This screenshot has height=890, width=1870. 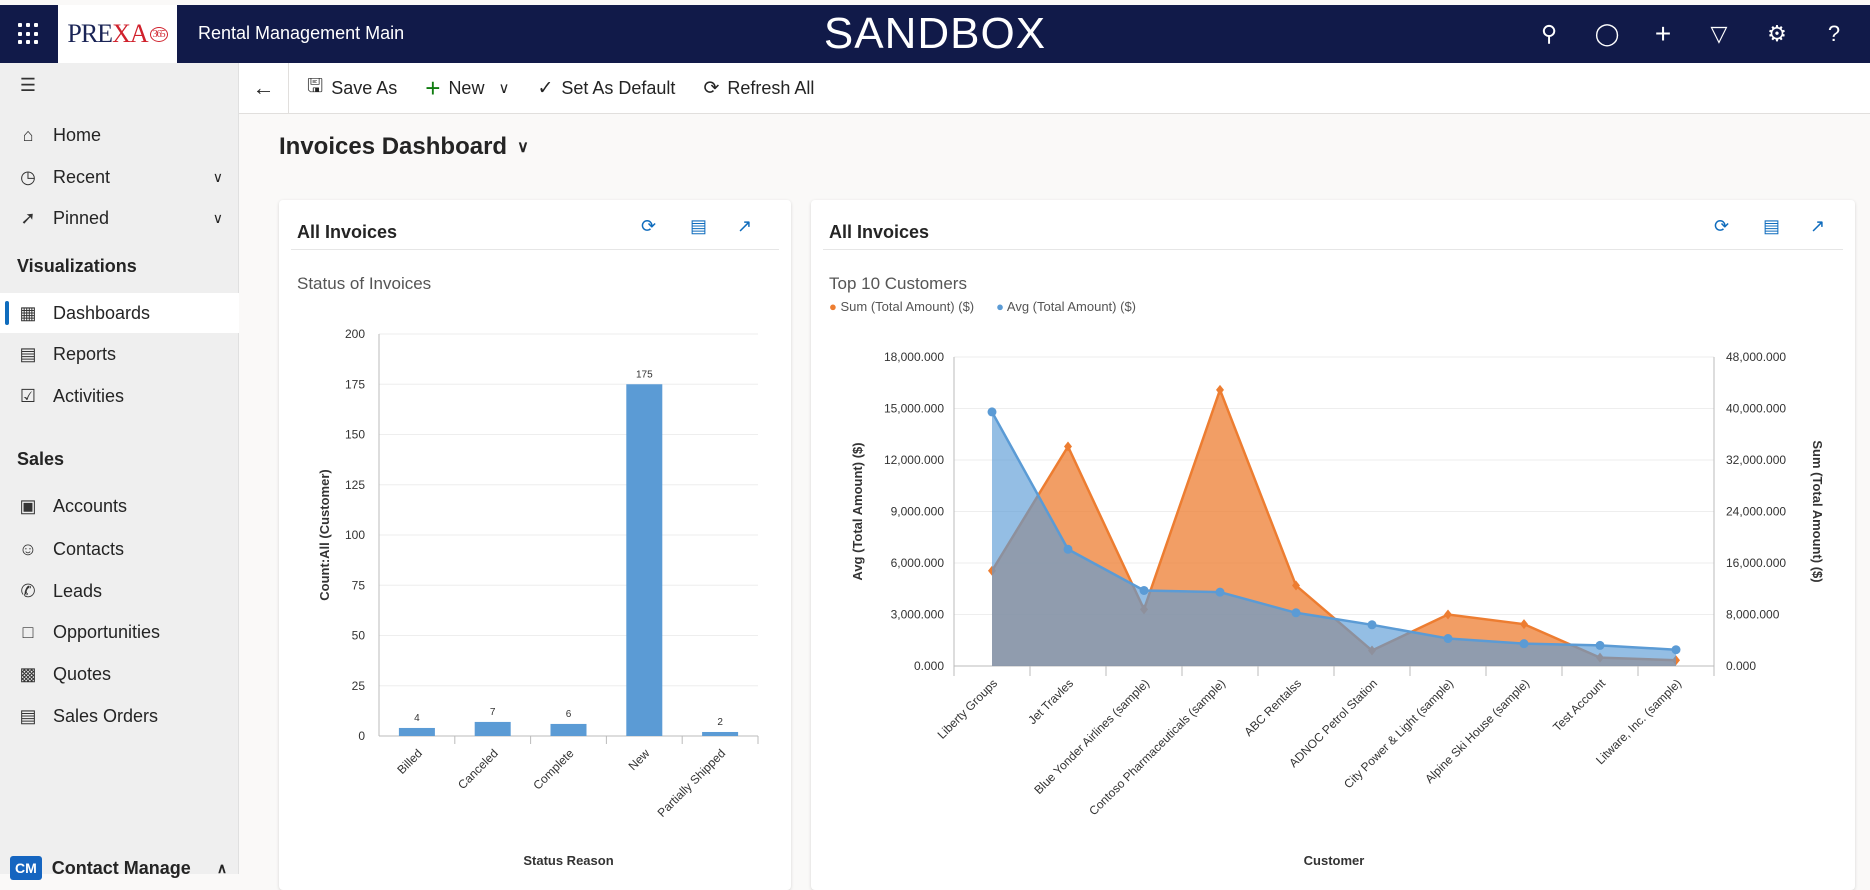 I want to click on sidebar-item-leads: ✆ Leads, so click(x=119, y=591).